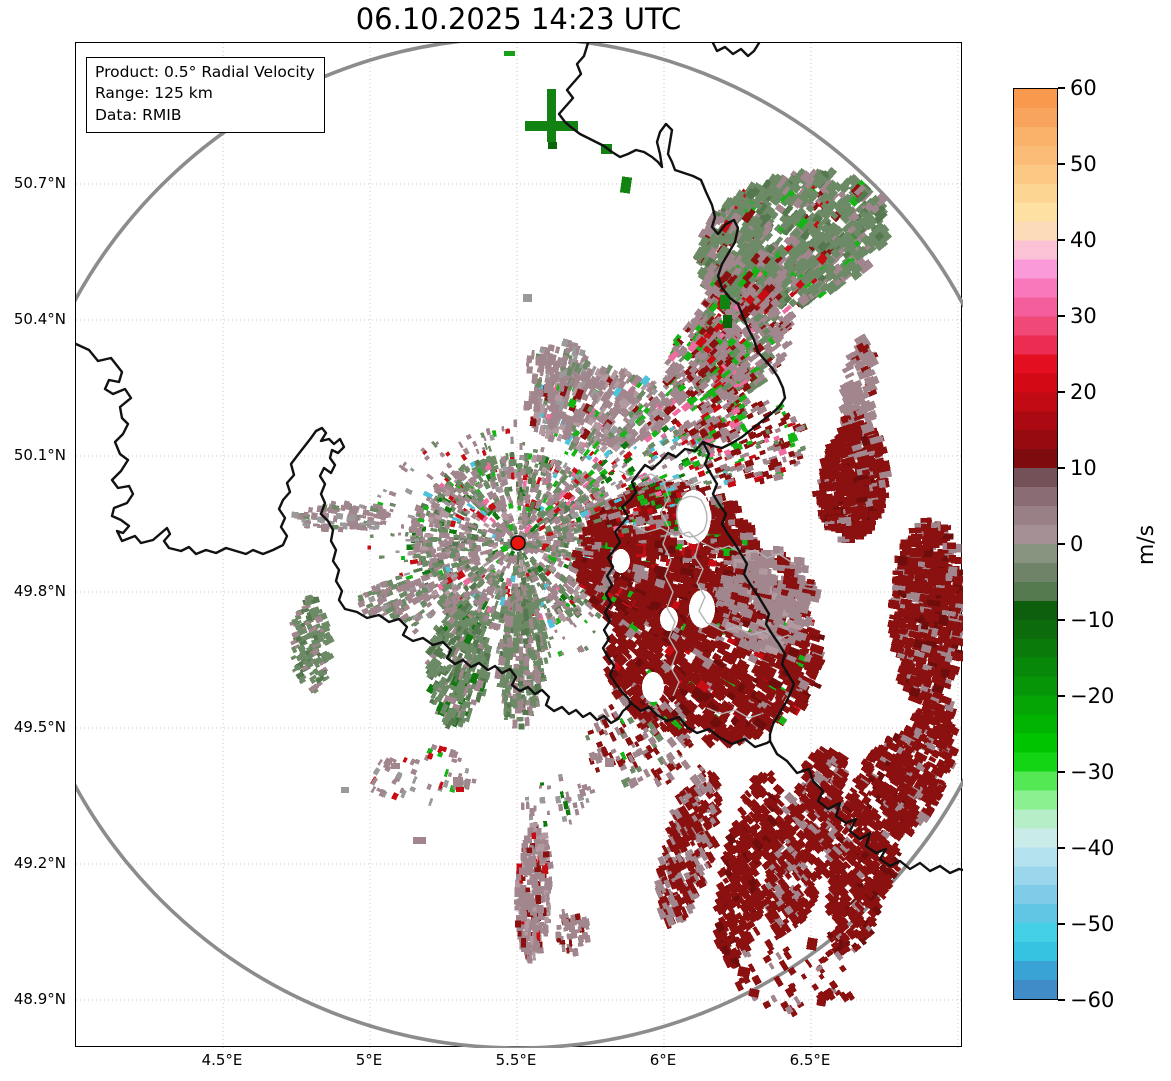 The image size is (1171, 1081). What do you see at coordinates (1077, 544) in the screenshot?
I see `colorbar-tick-label: 0` at bounding box center [1077, 544].